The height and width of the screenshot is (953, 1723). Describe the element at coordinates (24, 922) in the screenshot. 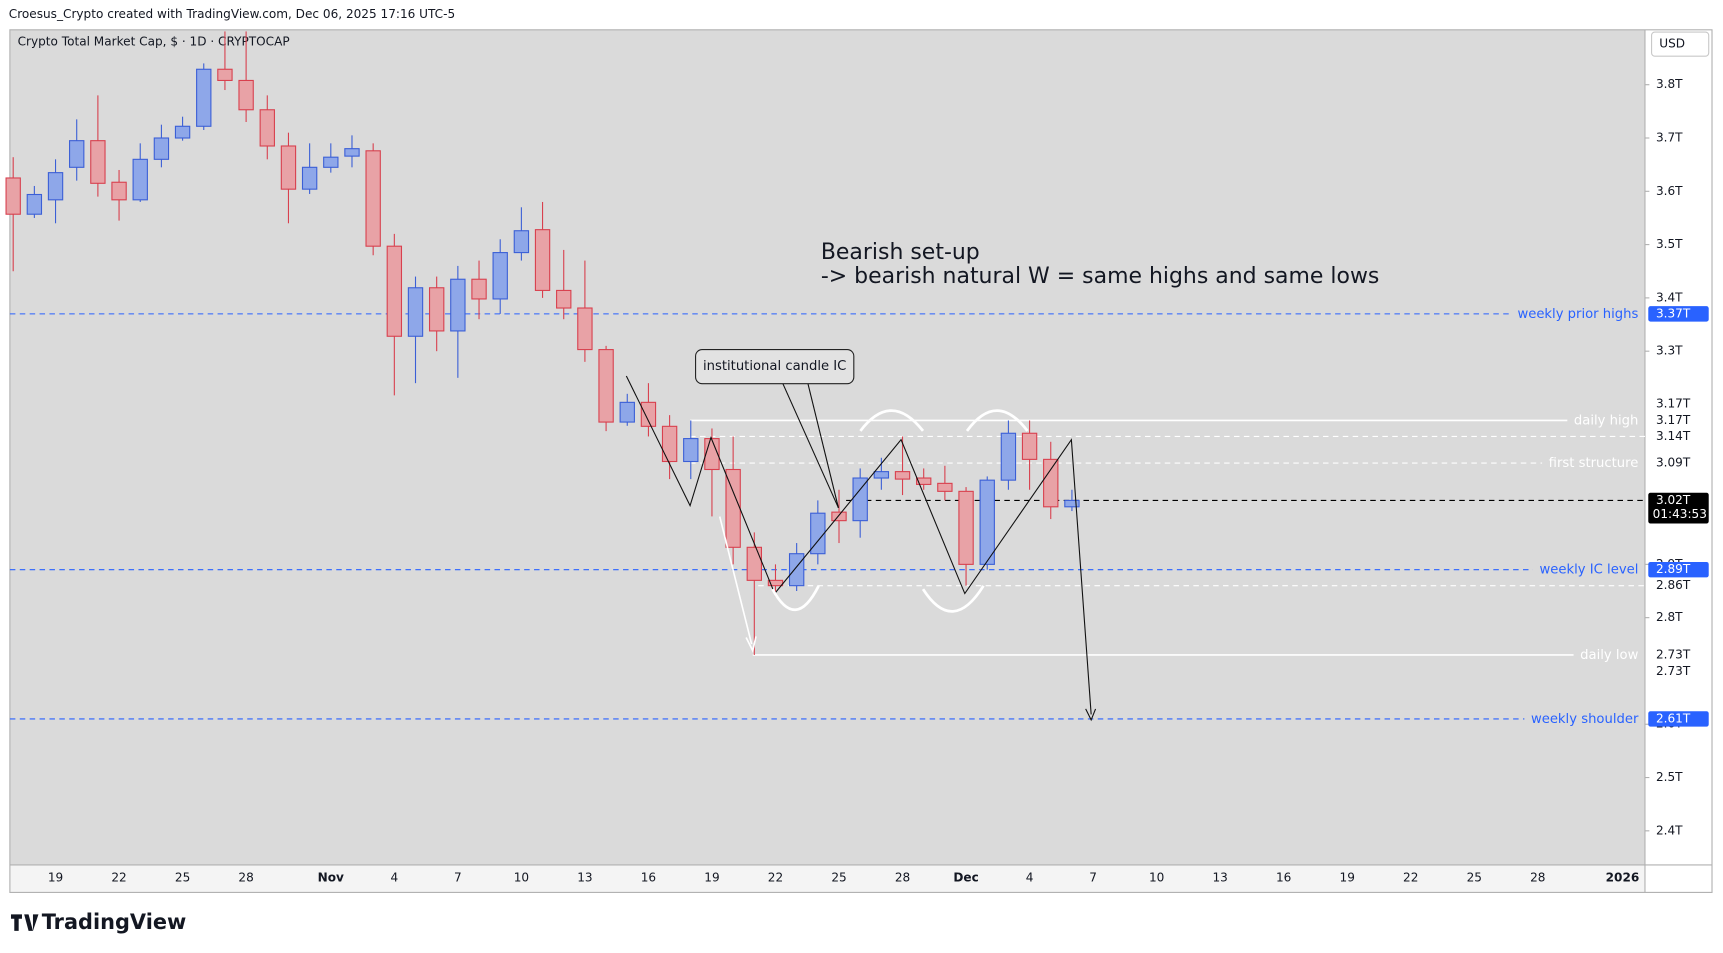

I see `logo-mark` at that location.